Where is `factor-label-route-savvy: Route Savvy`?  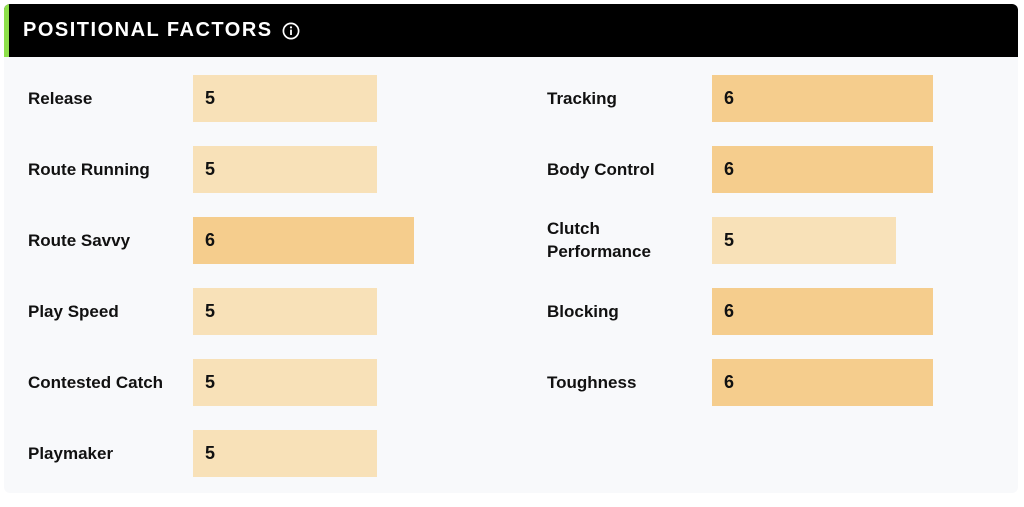
factor-label-route-savvy: Route Savvy is located at coordinates (79, 240).